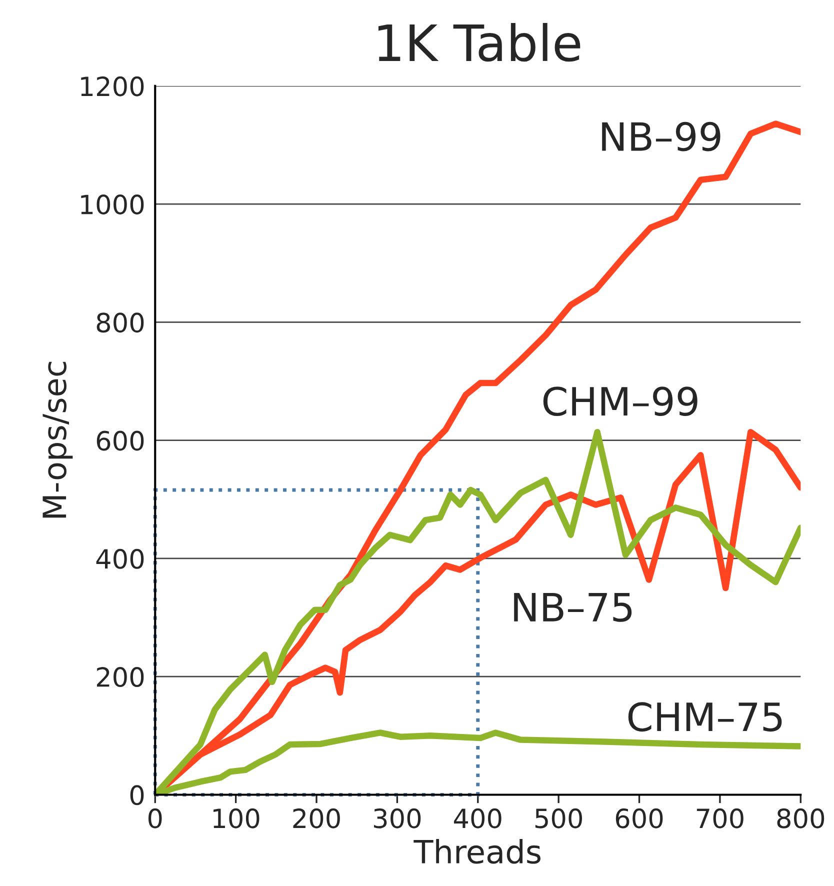 Image resolution: width=834 pixels, height=886 pixels. Describe the element at coordinates (720, 818) in the screenshot. I see `x-tick-label: 700` at that location.